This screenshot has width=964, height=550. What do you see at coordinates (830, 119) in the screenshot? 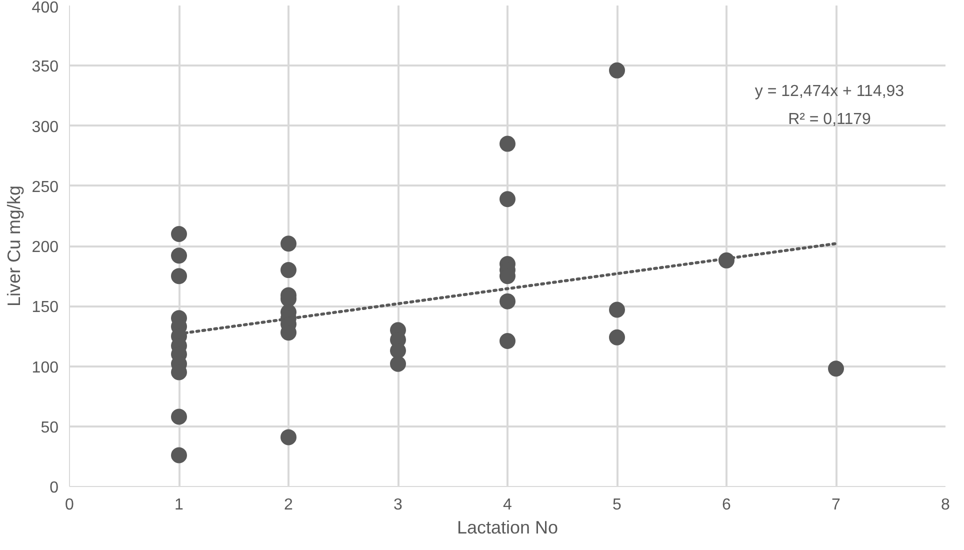
I see `annotation: R² = 0,1179` at bounding box center [830, 119].